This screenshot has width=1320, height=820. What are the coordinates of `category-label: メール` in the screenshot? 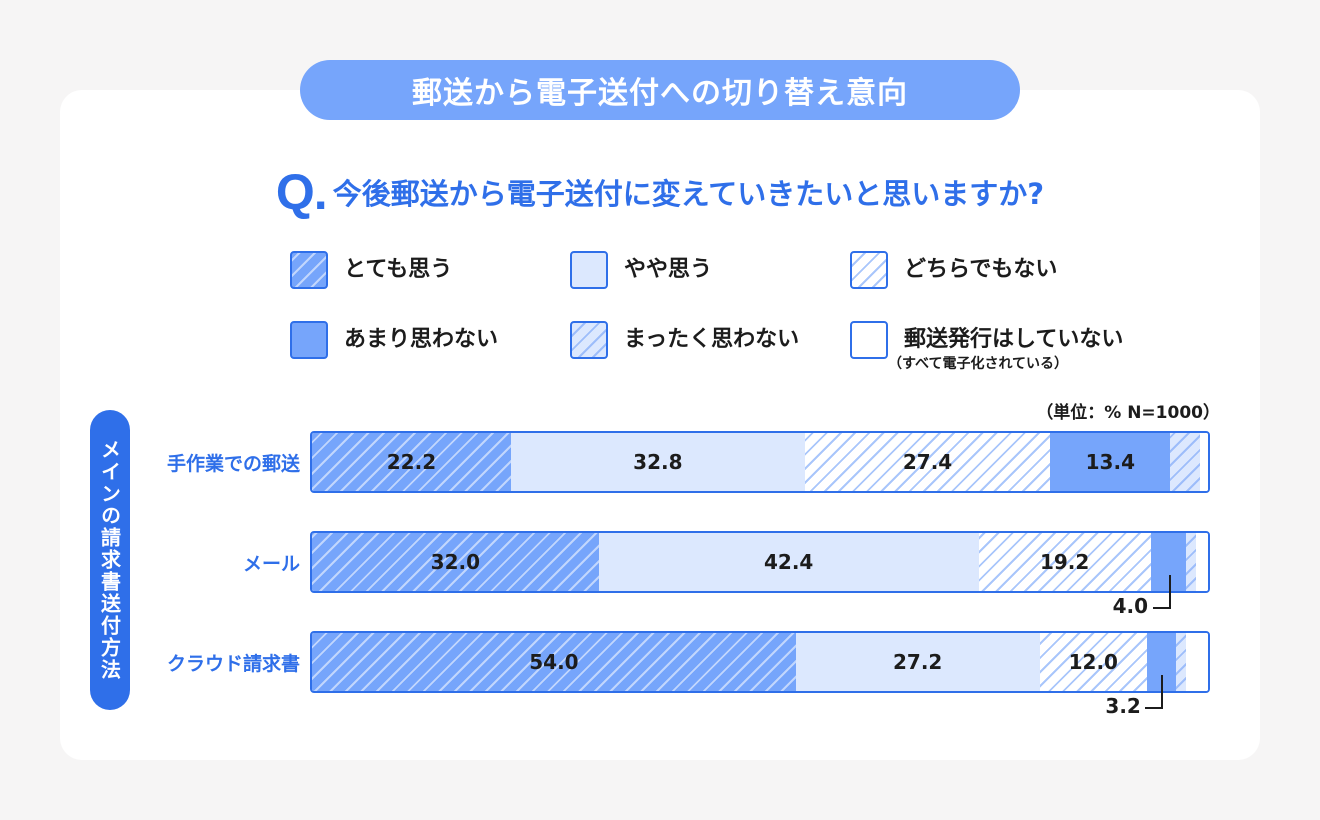 It's located at (271, 563).